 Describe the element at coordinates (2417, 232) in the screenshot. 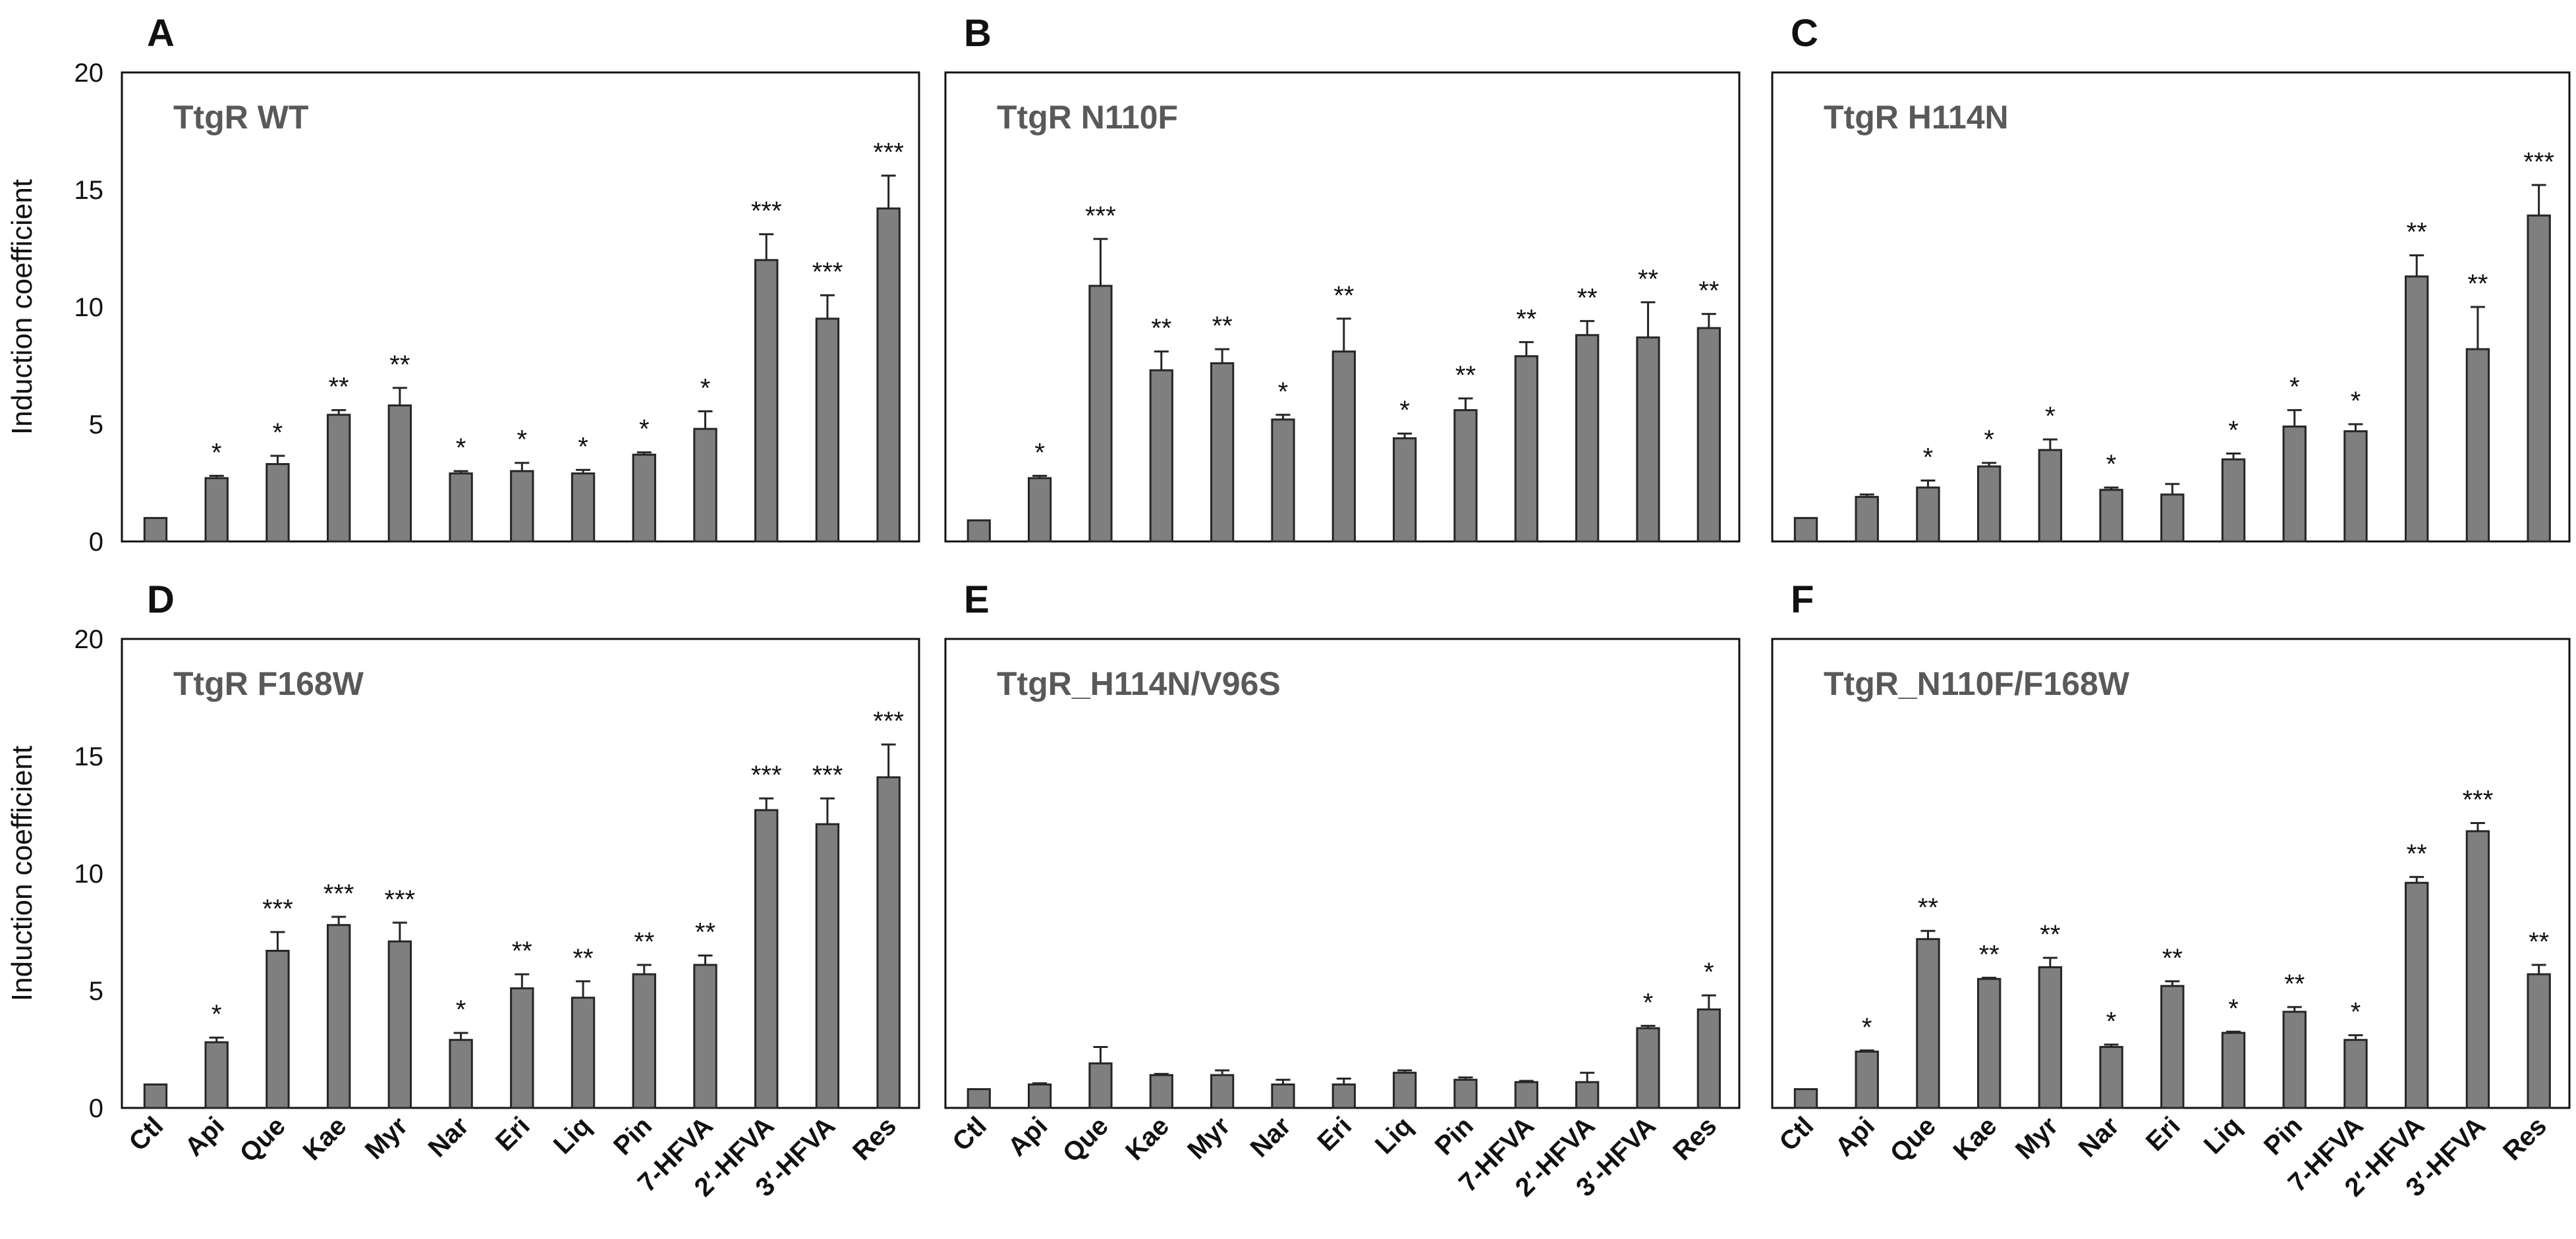

I see `significance-c-10: **` at that location.